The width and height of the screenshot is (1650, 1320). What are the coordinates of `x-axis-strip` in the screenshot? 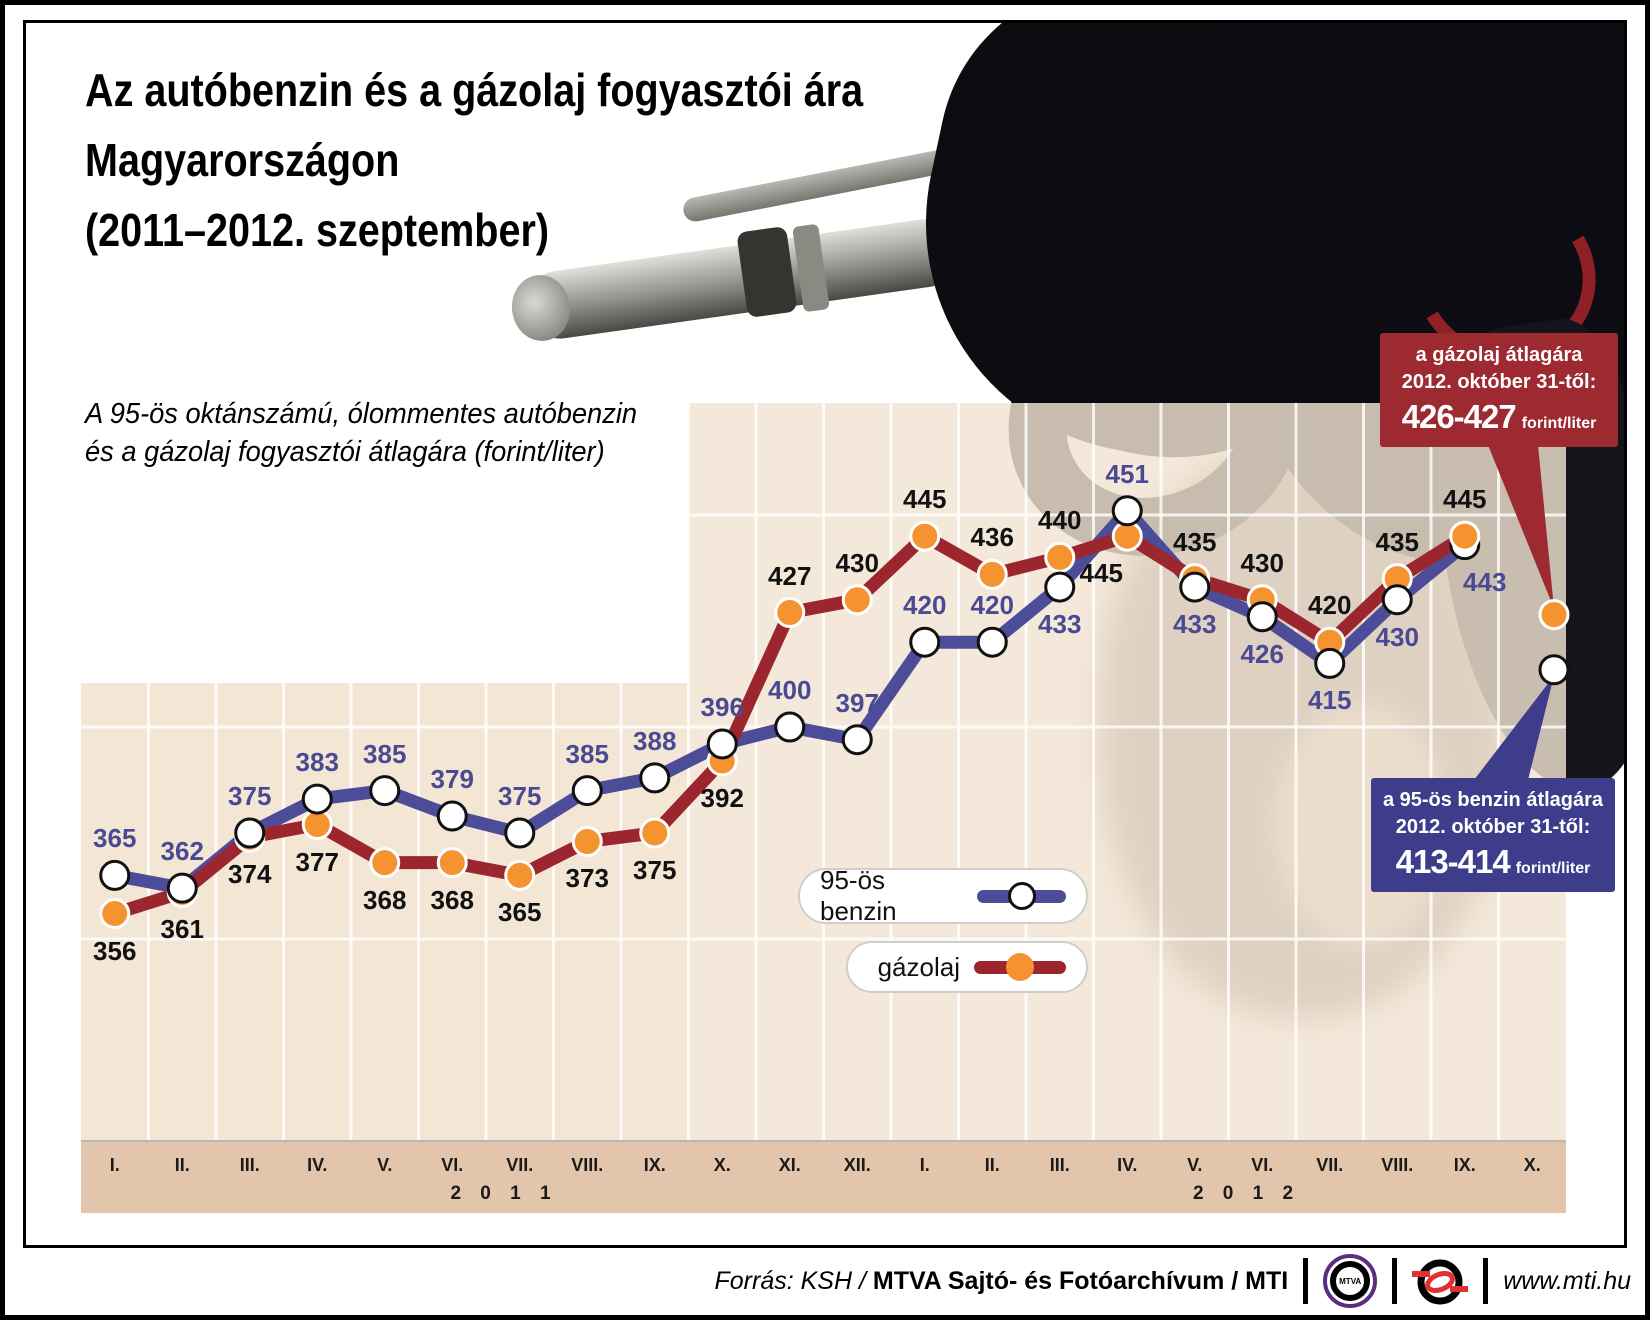 It's located at (823, 1176).